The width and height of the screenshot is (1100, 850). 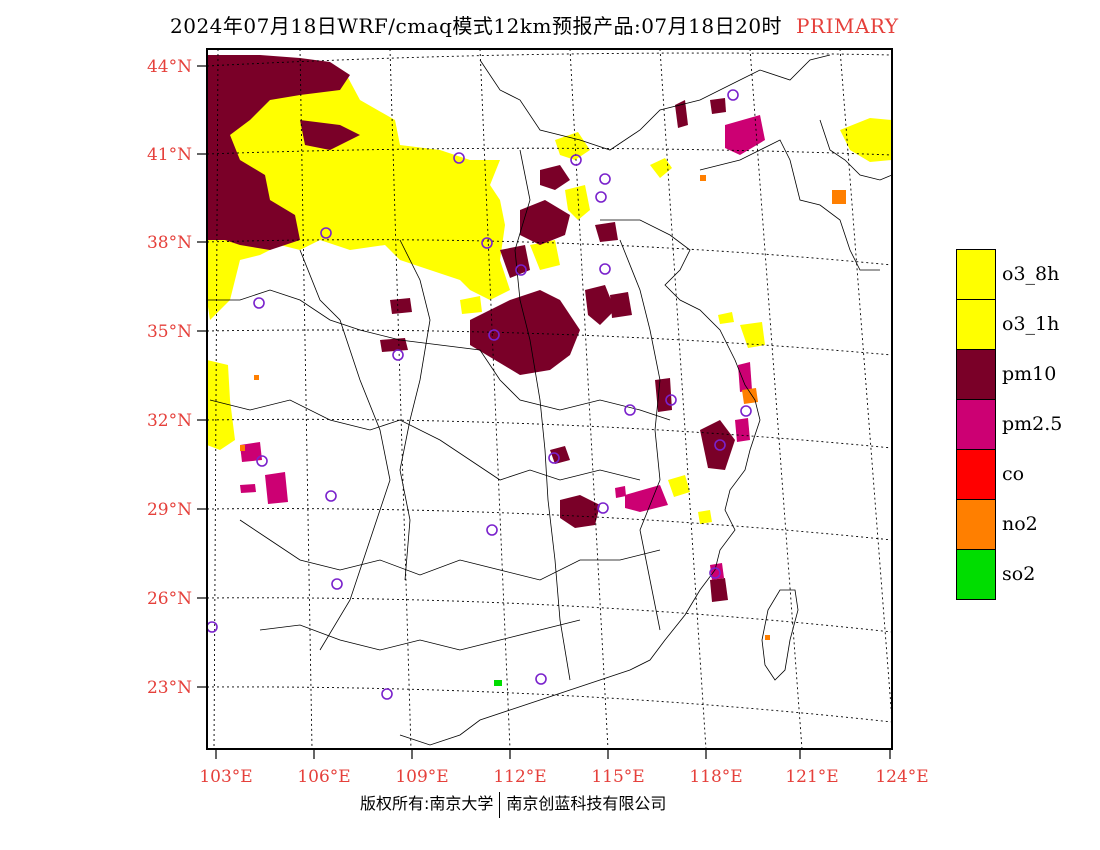 What do you see at coordinates (169, 421) in the screenshot?
I see `lat-label: 32°N` at bounding box center [169, 421].